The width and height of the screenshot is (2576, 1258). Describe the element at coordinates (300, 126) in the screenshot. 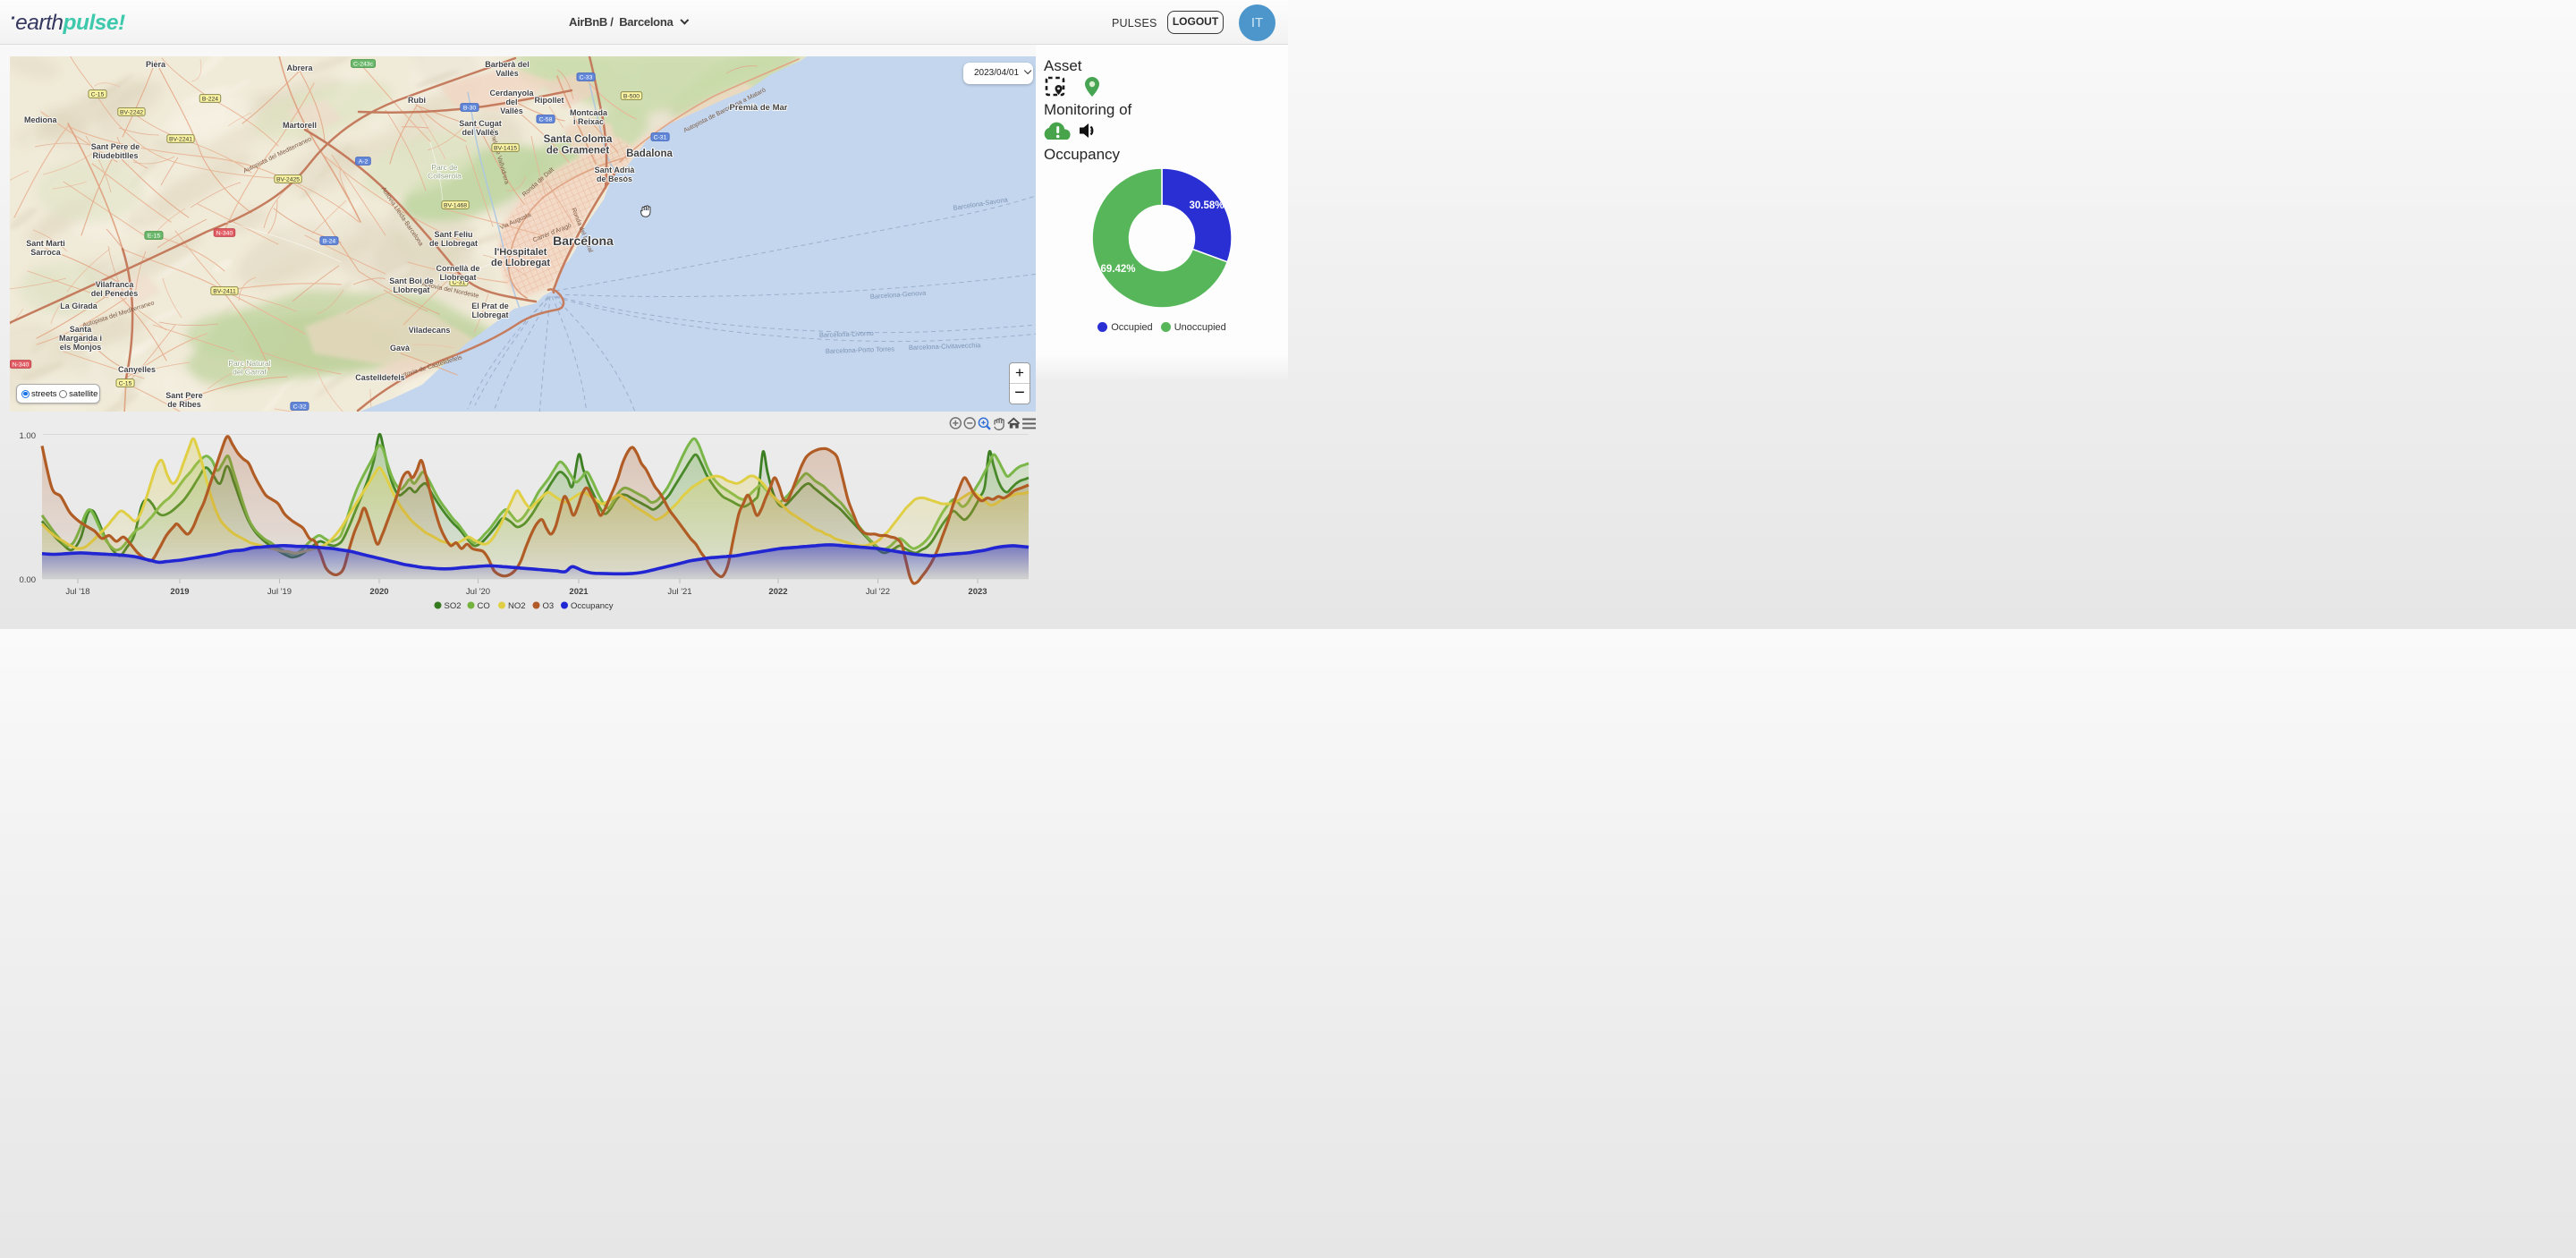

I see `svg-text: Martorell` at that location.